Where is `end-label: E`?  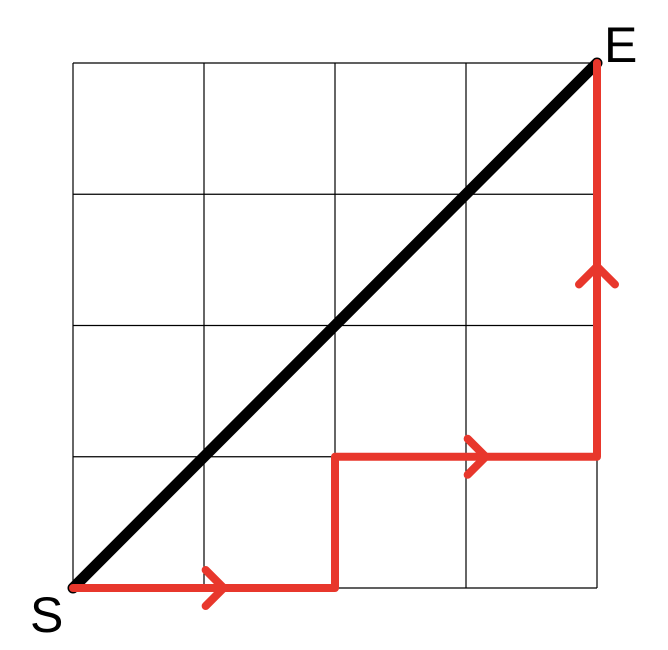 end-label: E is located at coordinates (620, 45).